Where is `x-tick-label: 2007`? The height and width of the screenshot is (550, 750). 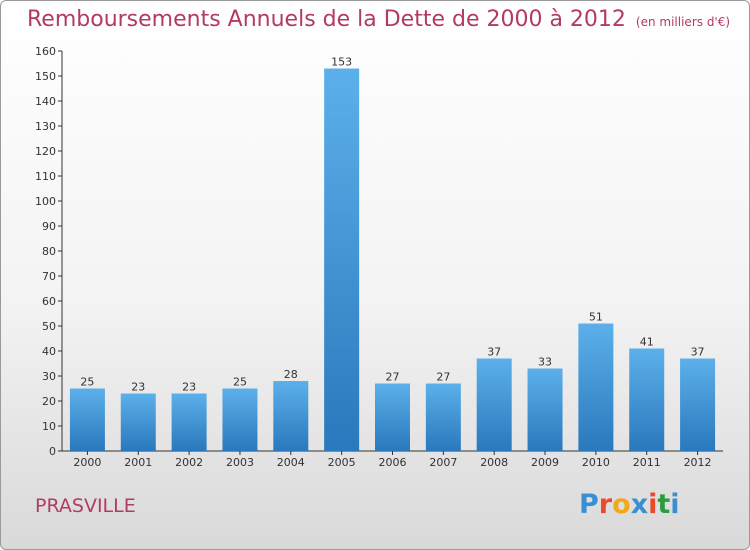 x-tick-label: 2007 is located at coordinates (443, 462).